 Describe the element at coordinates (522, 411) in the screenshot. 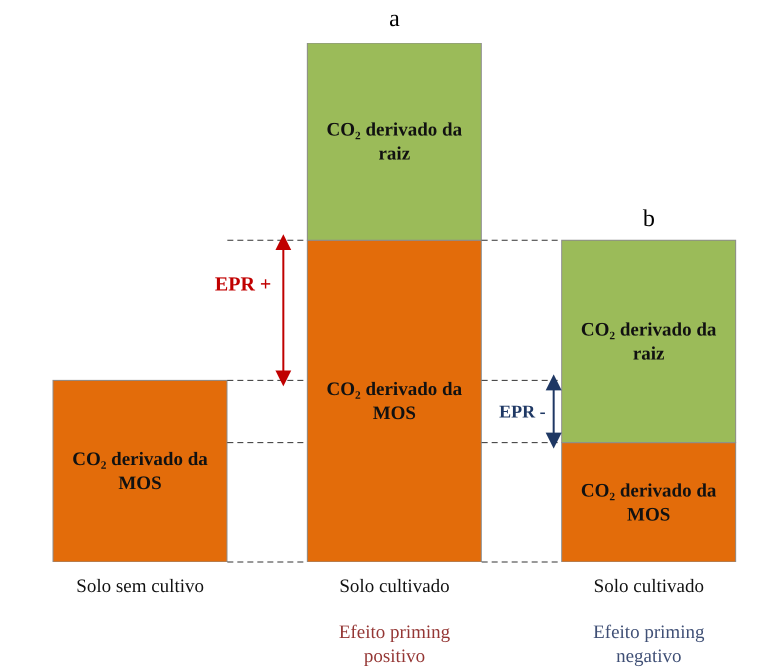

I see `annotation: EPR -` at that location.